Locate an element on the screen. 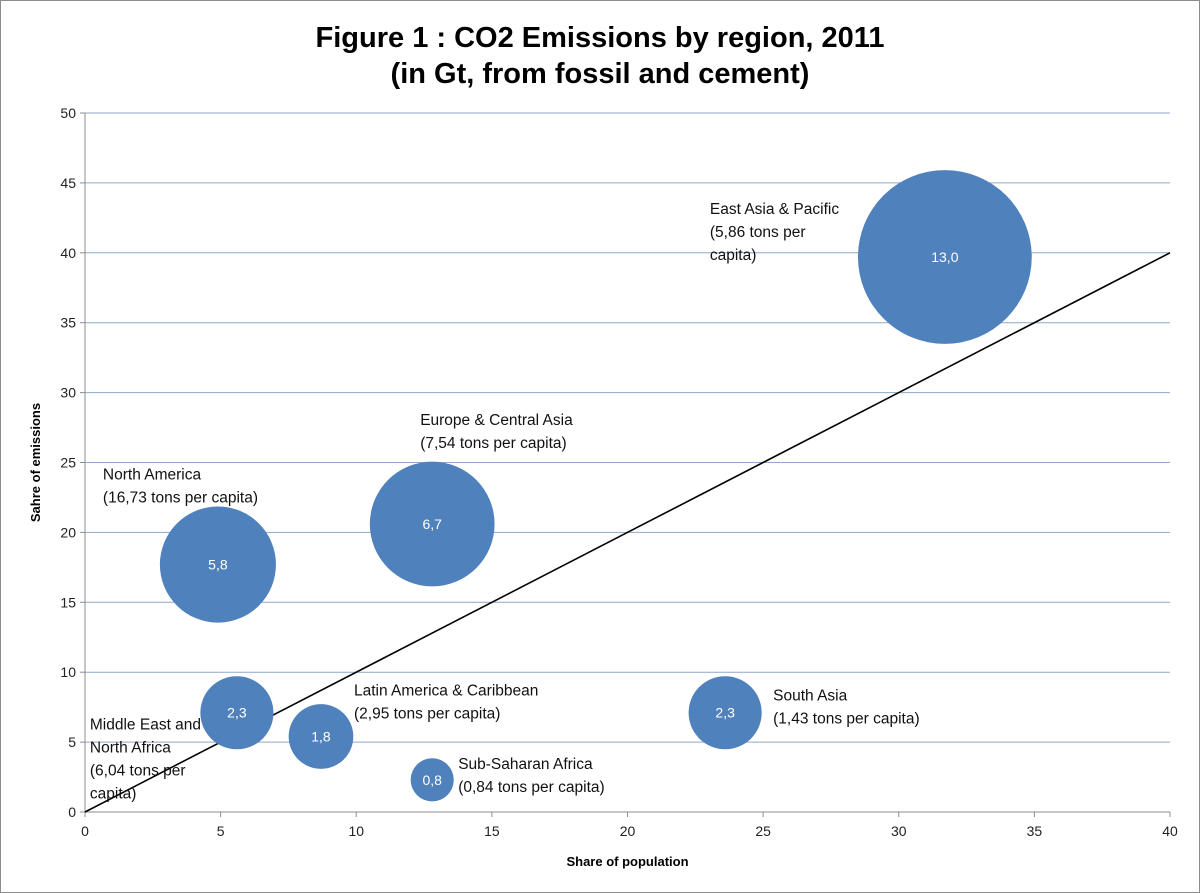  x-tick-label-40: 40 is located at coordinates (1170, 831).